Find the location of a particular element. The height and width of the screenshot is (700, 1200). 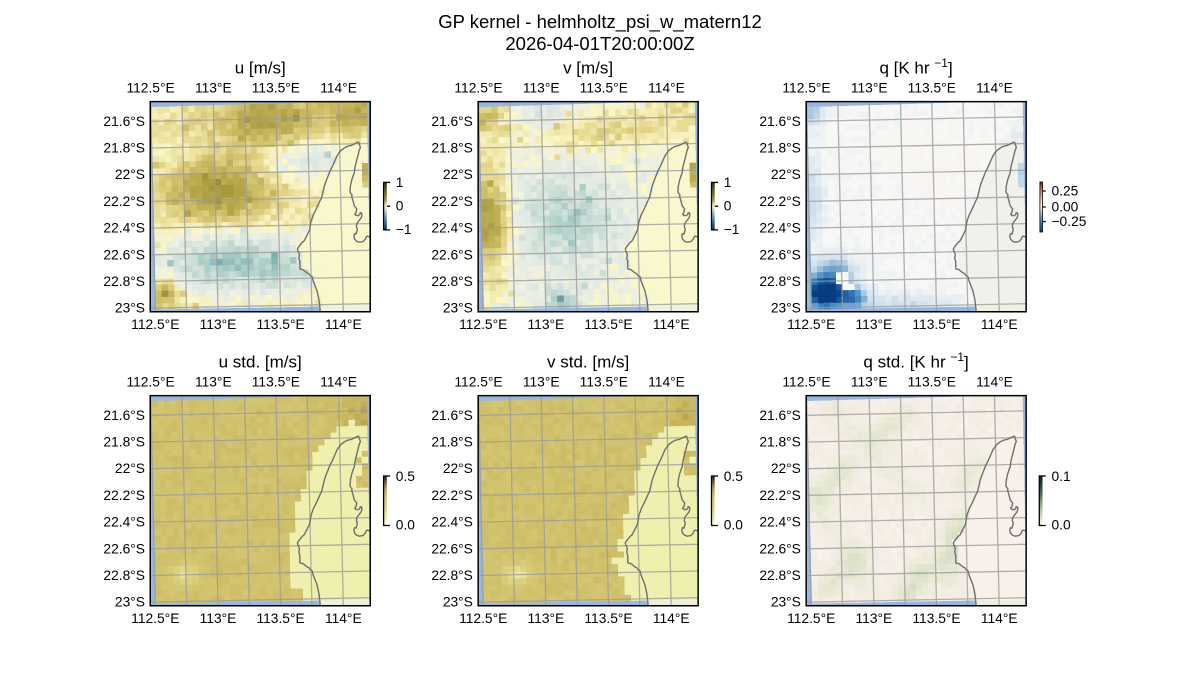

svg-text: −0.25 is located at coordinates (1069, 221).